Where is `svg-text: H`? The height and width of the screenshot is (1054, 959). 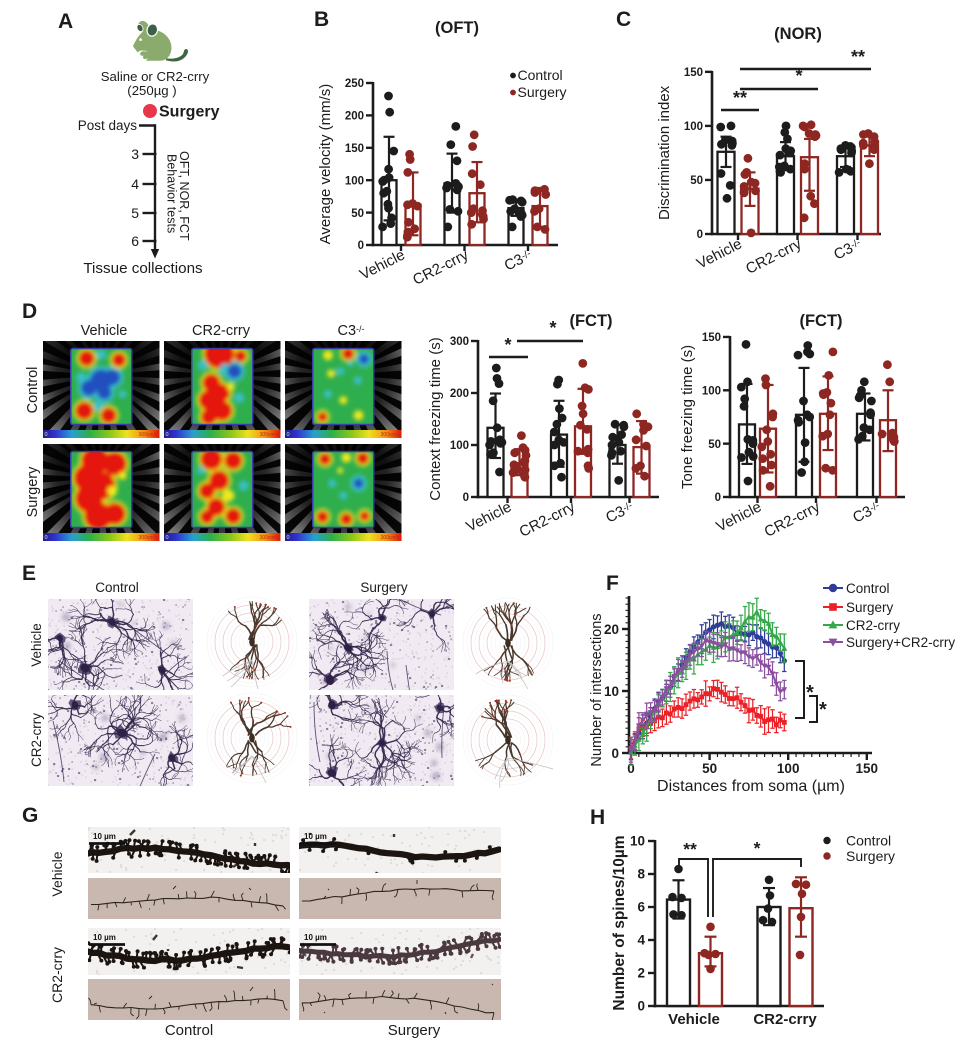 svg-text: H is located at coordinates (597, 817).